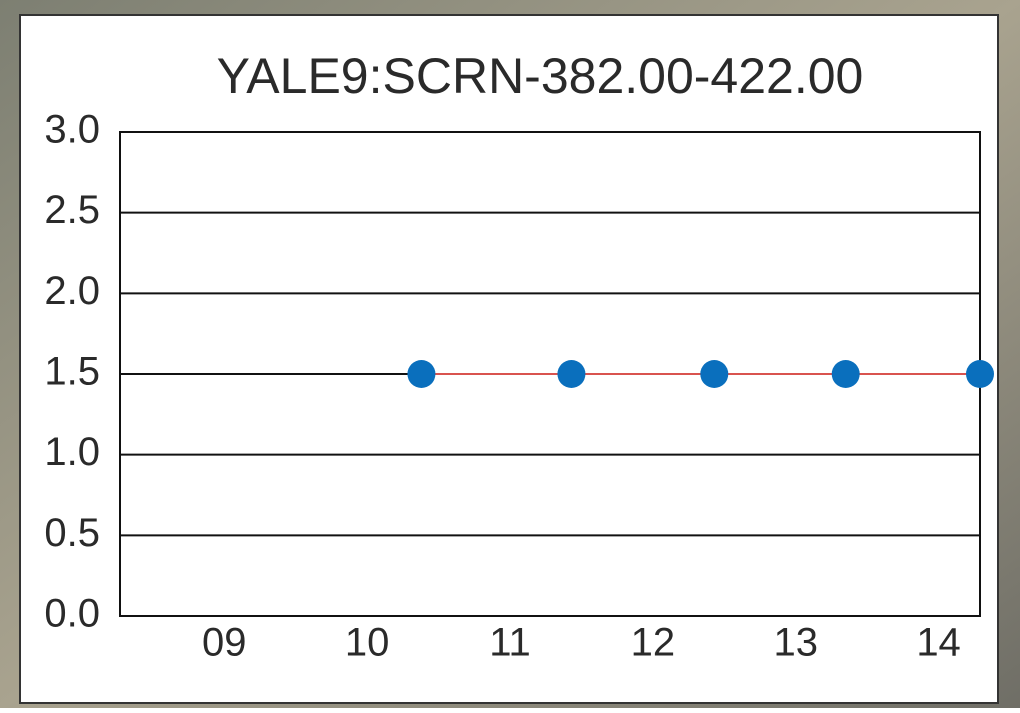 This screenshot has width=1020, height=713. Describe the element at coordinates (72, 210) in the screenshot. I see `y-tick-label: 2.5` at that location.